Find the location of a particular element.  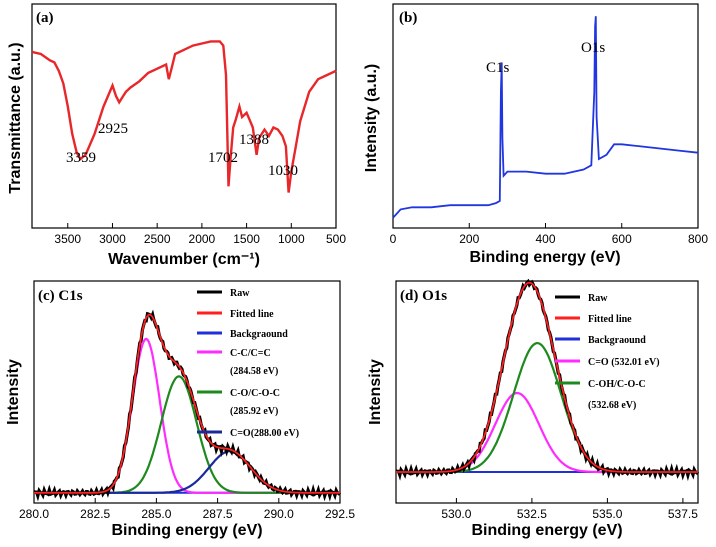

legend-ceqo: C=O(288.00 eV) is located at coordinates (264, 433).